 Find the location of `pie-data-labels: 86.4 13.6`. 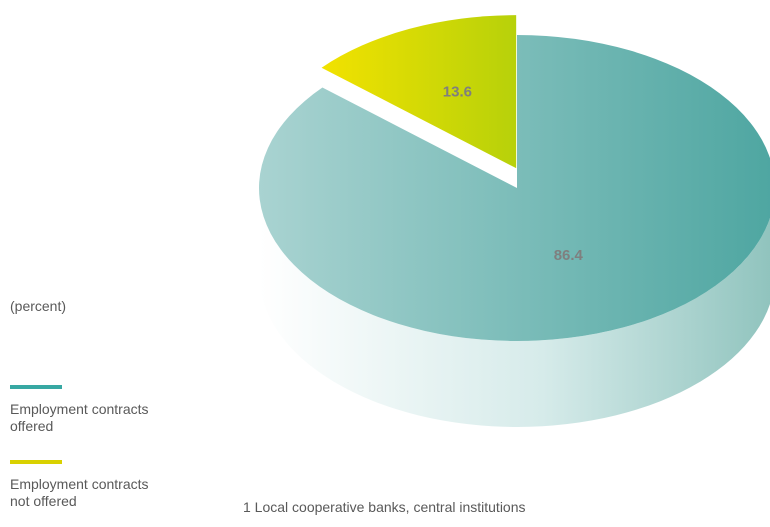

pie-data-labels: 86.4 13.6 is located at coordinates (513, 174).